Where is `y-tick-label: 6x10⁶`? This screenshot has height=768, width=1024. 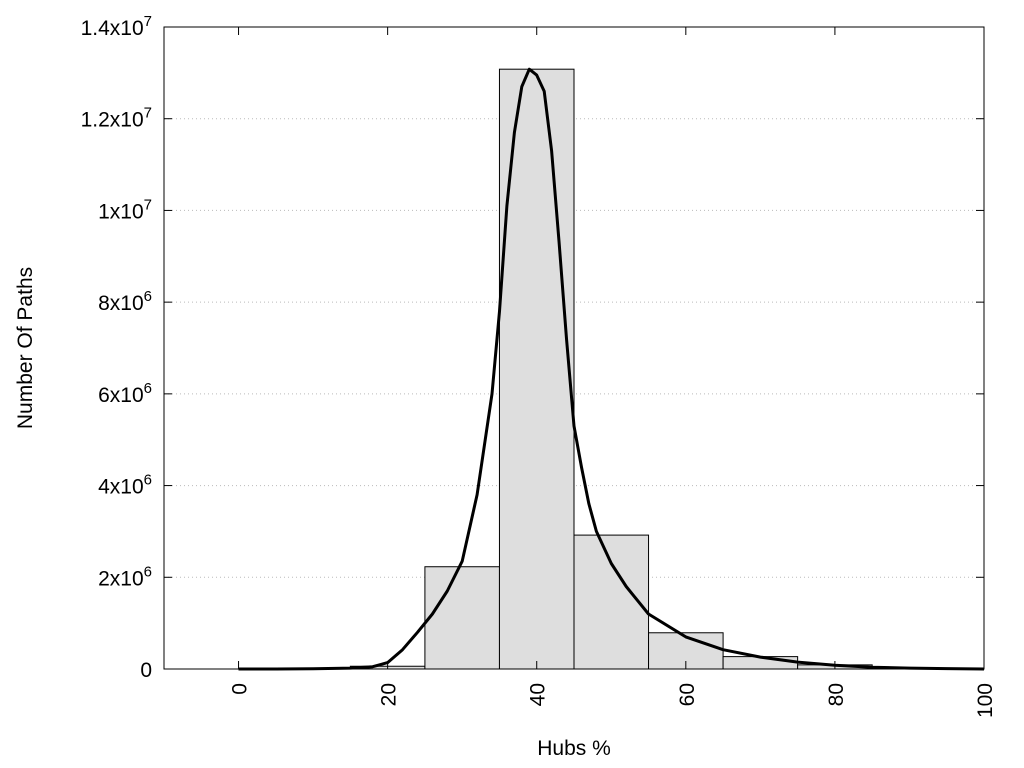
y-tick-label: 6x10⁶ is located at coordinates (125, 393).